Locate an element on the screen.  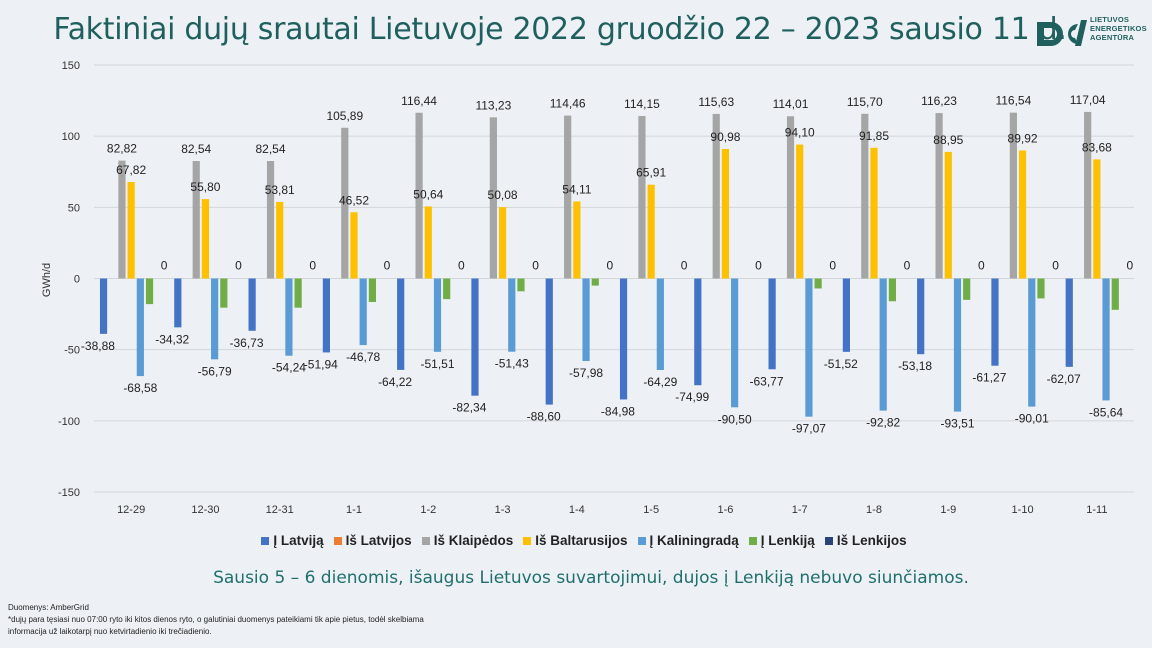
data-label: -51,94 is located at coordinates (321, 364).